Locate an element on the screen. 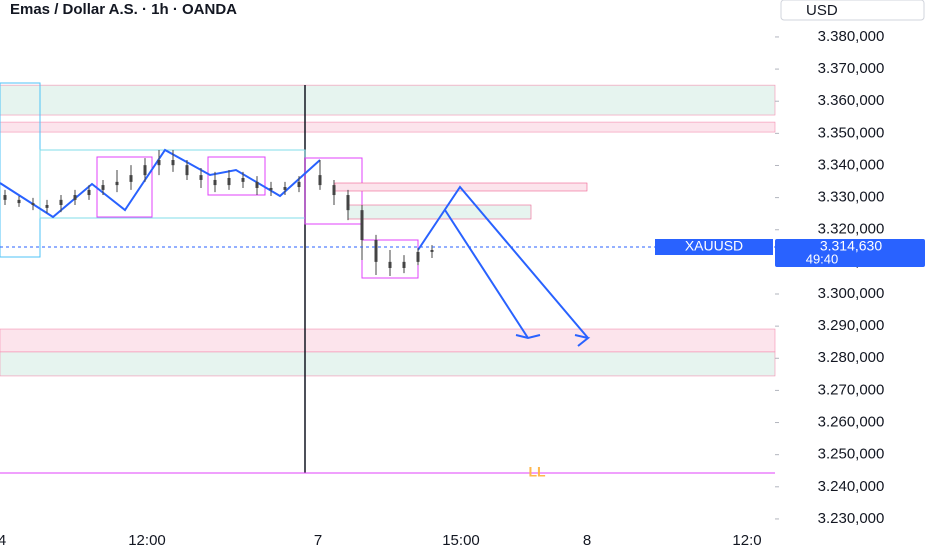 The height and width of the screenshot is (550, 932). x-tick-label: 12:0 is located at coordinates (746, 540).